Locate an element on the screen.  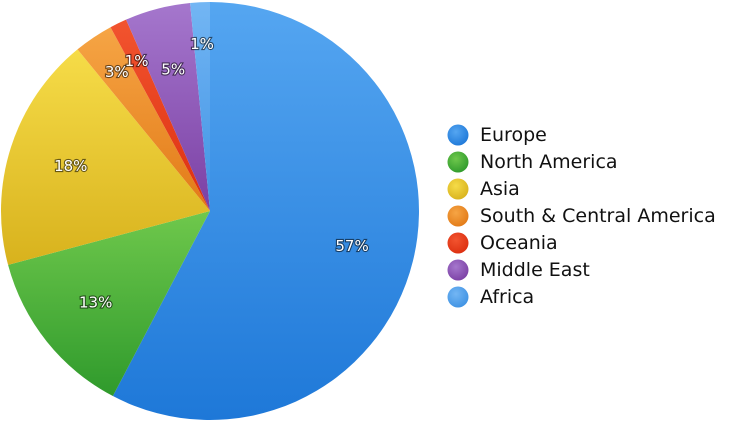
legend-label-south-central-america: South & Central America is located at coordinates (598, 216).